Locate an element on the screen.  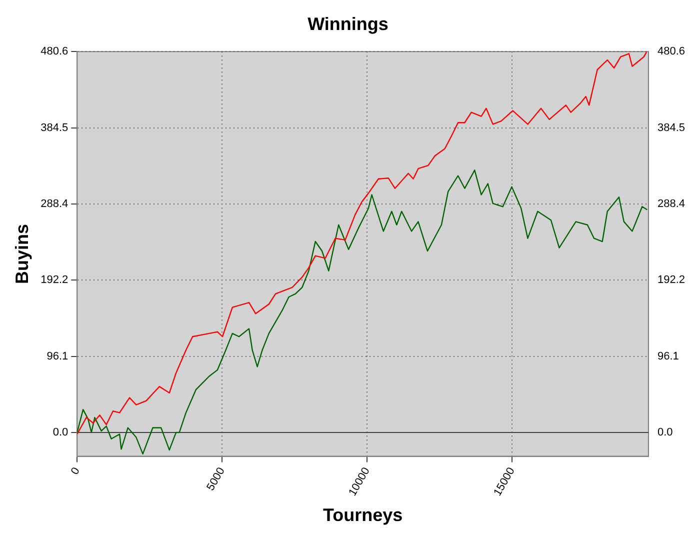
y2-tick-label: 480.6 is located at coordinates (671, 52).